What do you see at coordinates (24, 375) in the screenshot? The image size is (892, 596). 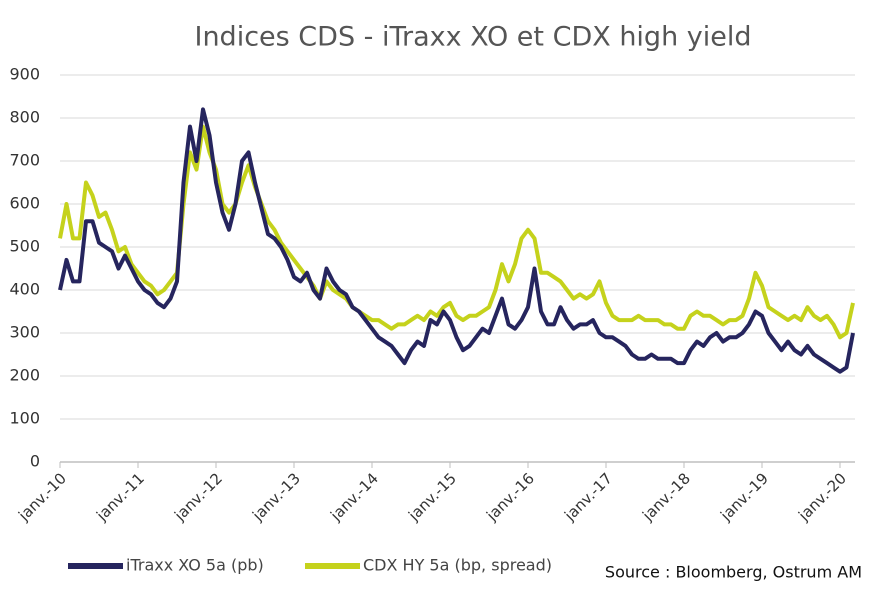 I see `y-tick-label: 200` at bounding box center [24, 375].